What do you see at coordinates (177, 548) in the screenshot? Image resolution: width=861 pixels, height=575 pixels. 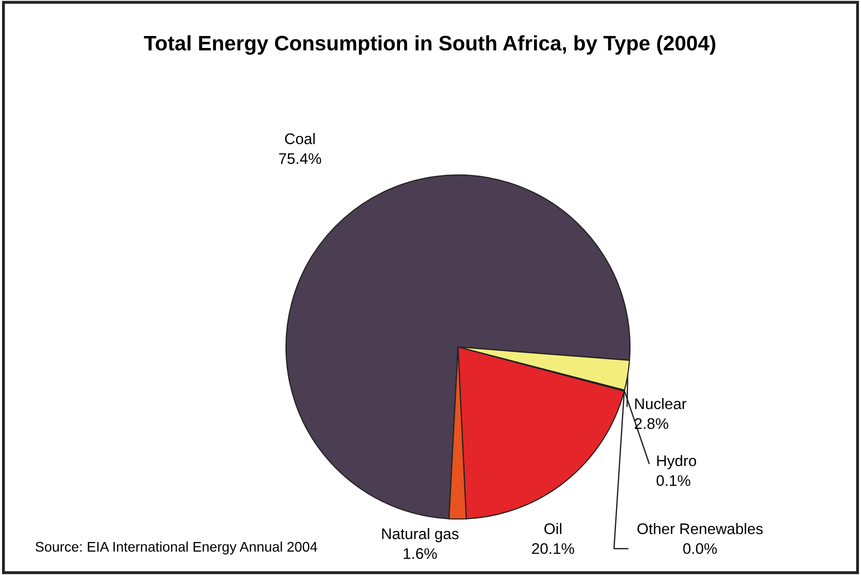 I see `source-note: Source: EIA International Energy Annual 2004` at bounding box center [177, 548].